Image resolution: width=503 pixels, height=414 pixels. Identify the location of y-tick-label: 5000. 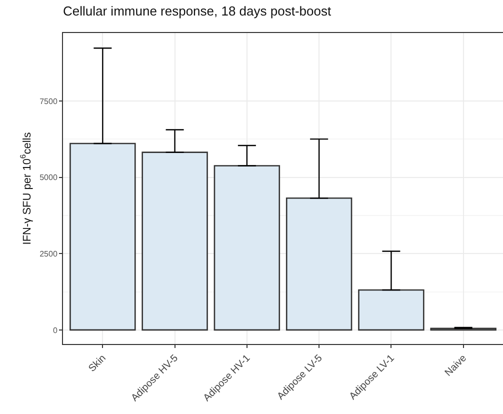
(49, 177).